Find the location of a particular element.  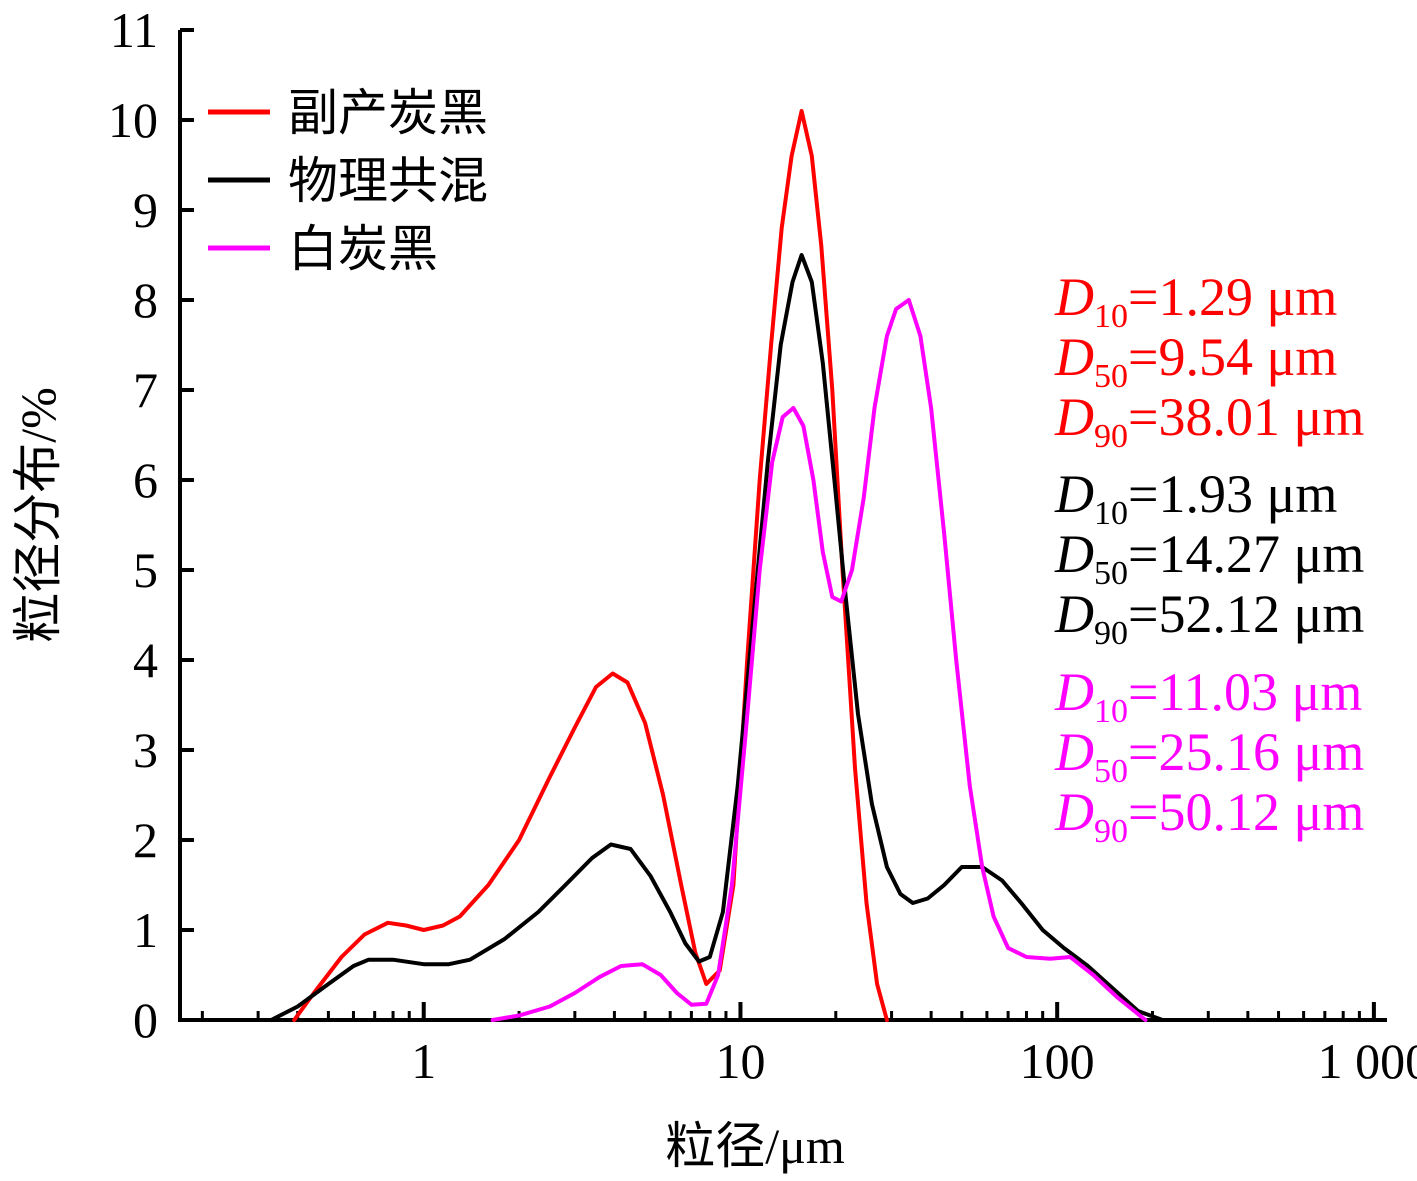

y-axis-title: 粒径分布/% is located at coordinates (38, 515).